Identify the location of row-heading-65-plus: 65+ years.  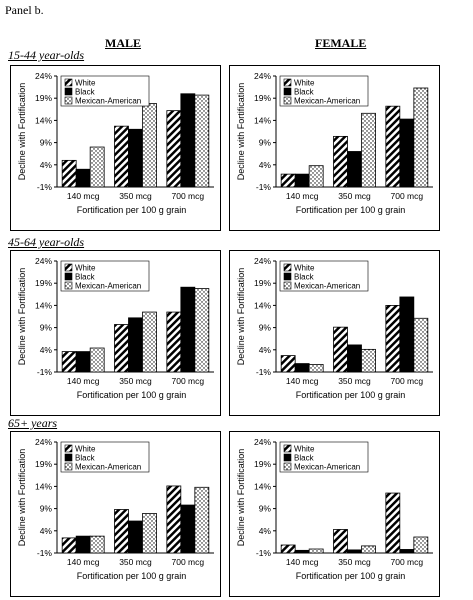
(33, 423).